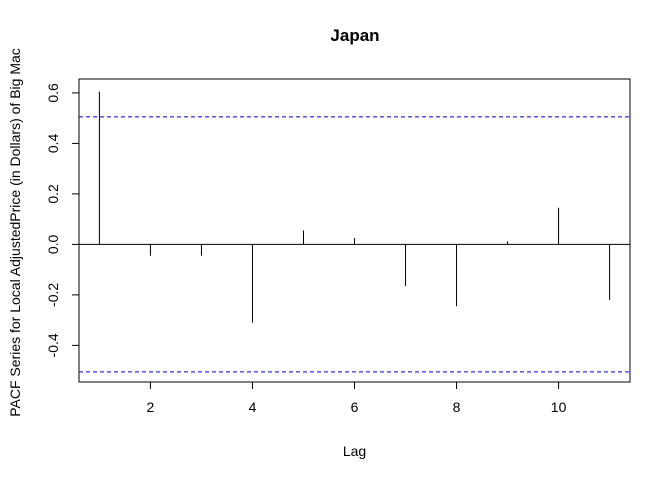 This screenshot has width=672, height=480. What do you see at coordinates (559, 407) in the screenshot?
I see `x-tick-label-10: 10` at bounding box center [559, 407].